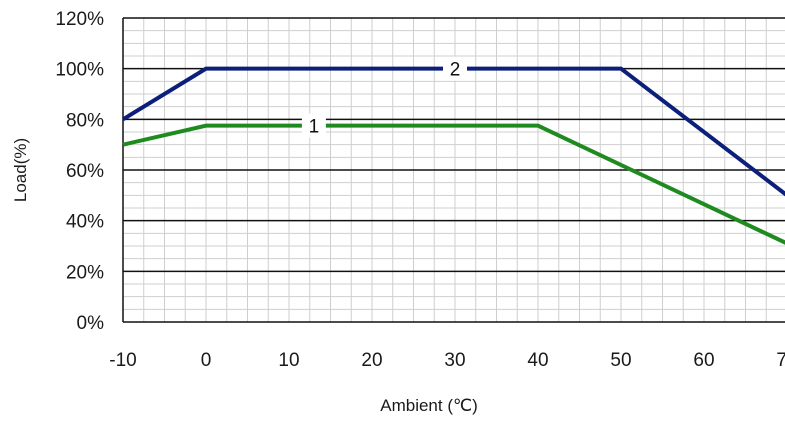 The height and width of the screenshot is (421, 785). Describe the element at coordinates (780, 360) in the screenshot. I see `x-tick-label: 70` at that location.